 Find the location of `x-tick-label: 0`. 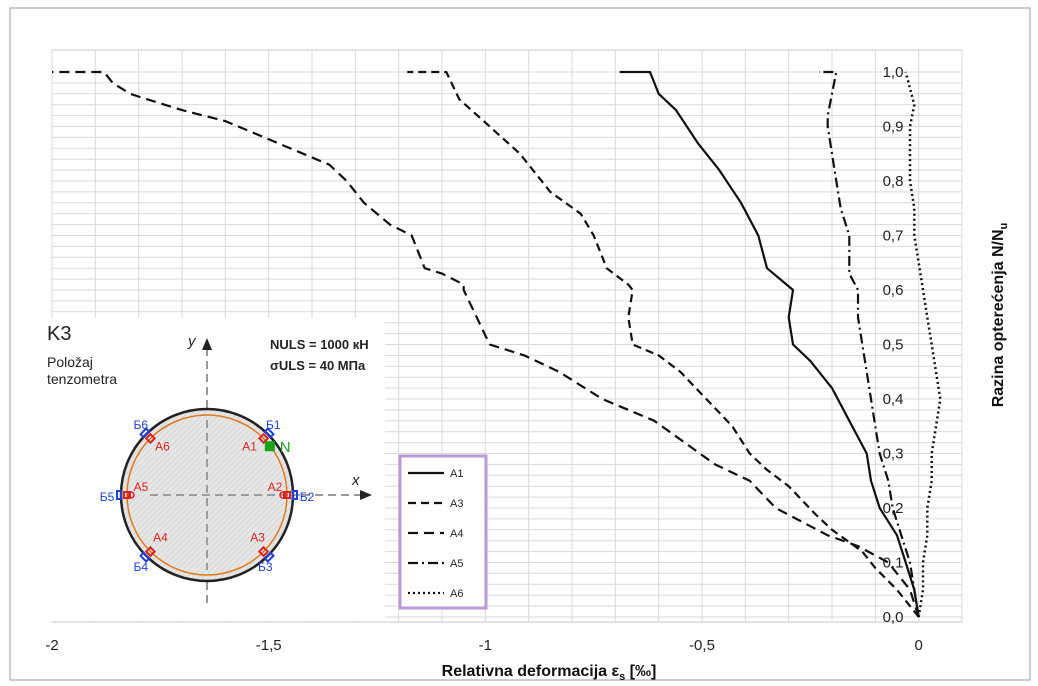

x-tick-label: 0 is located at coordinates (918, 645).